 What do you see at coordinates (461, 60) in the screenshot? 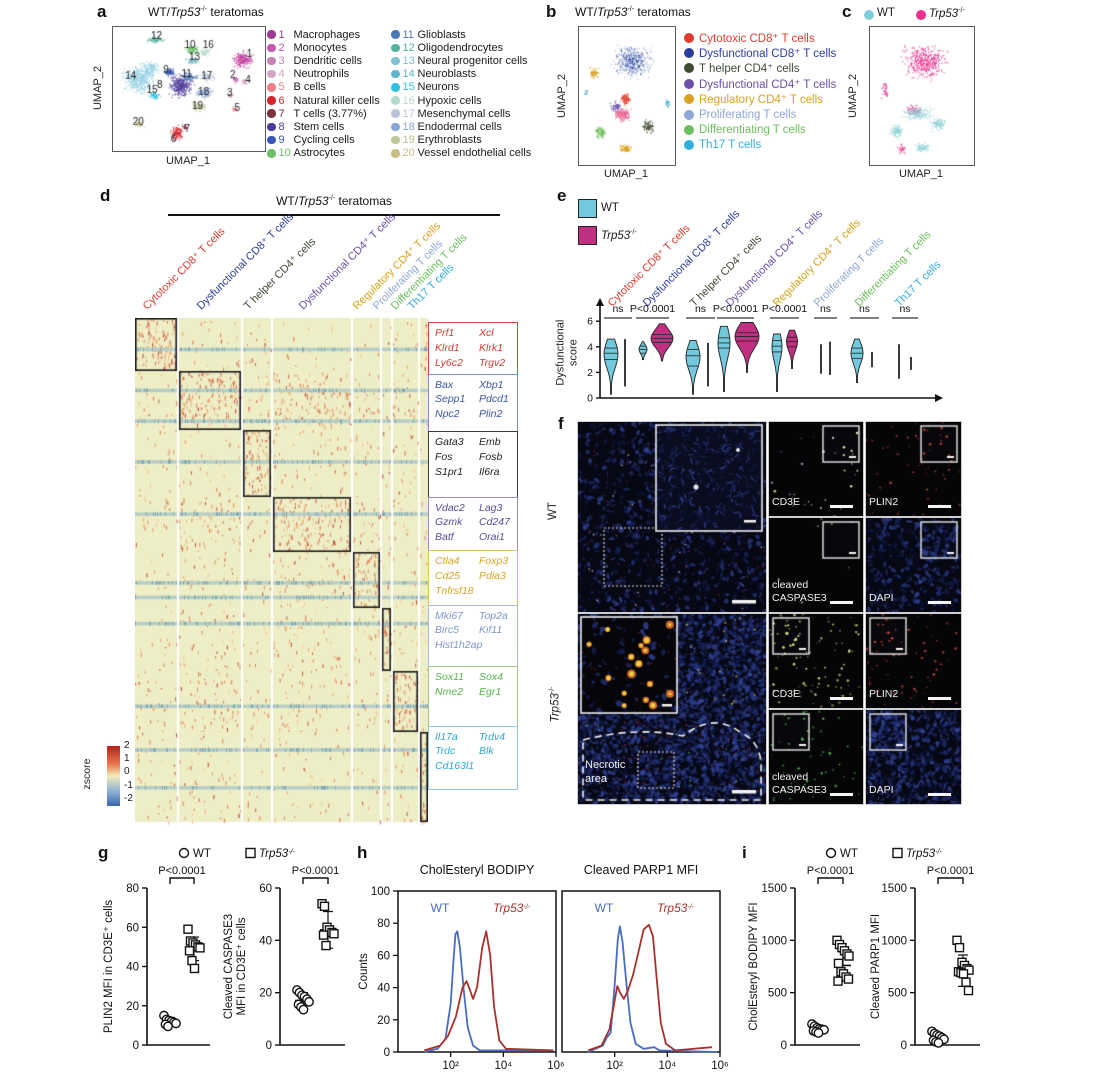
I see `legend-item: 13 Neural progenitor cells` at bounding box center [461, 60].